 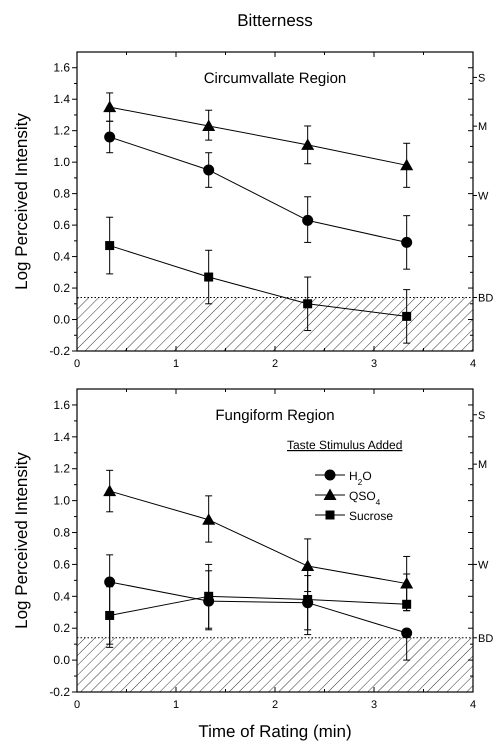 What do you see at coordinates (275, 415) in the screenshot?
I see `text: Fungiform Region` at bounding box center [275, 415].